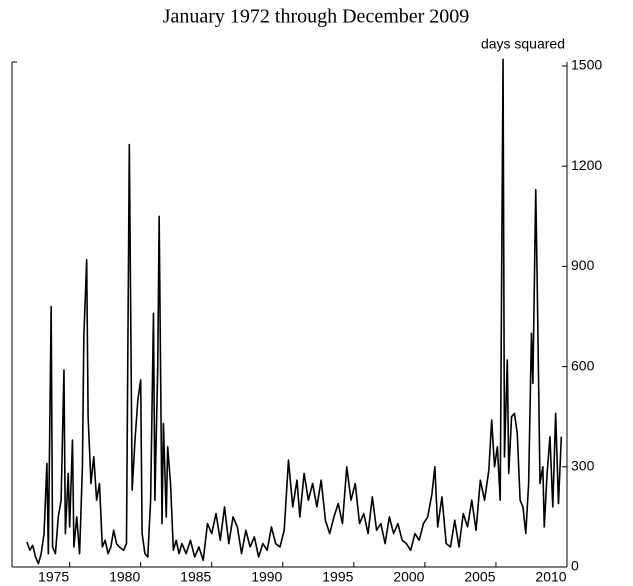 This screenshot has width=633, height=586. I want to click on x-tick-label: 1990, so click(266, 577).